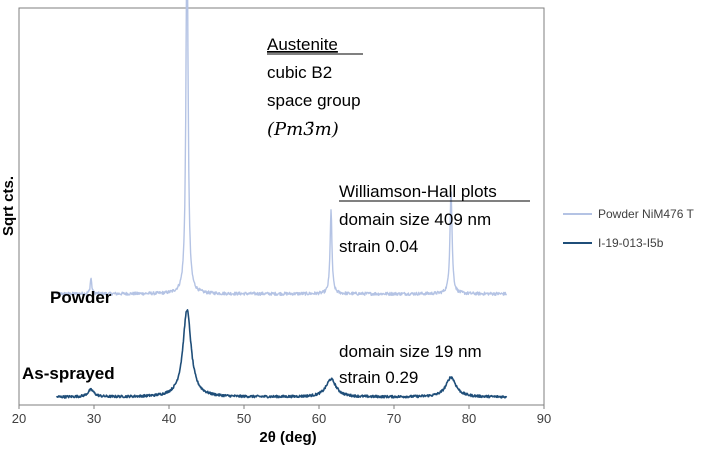  I want to click on annotation-phase-line1: cubic B2, so click(299, 72).